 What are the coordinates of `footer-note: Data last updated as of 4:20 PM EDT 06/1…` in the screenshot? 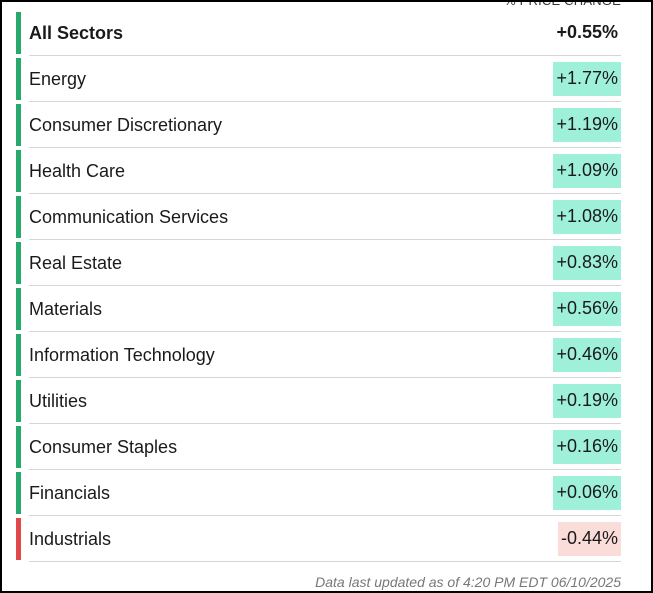 It's located at (468, 582).